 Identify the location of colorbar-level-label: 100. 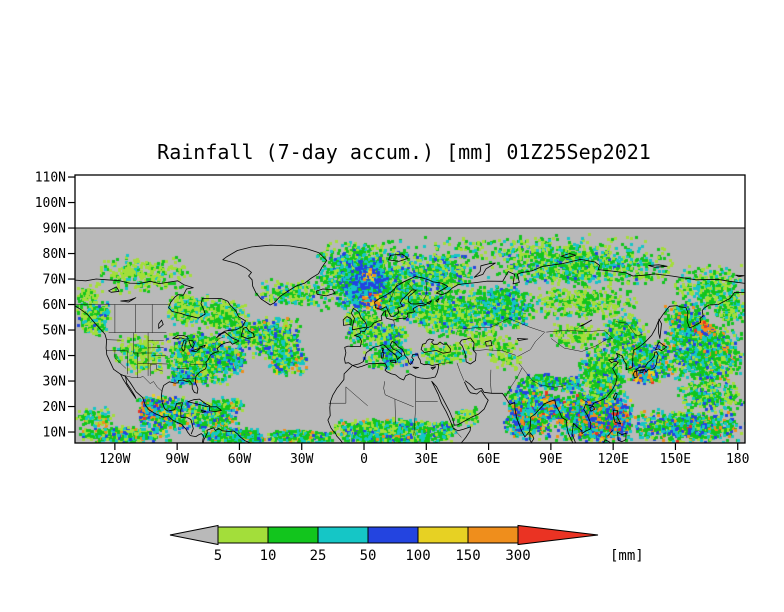
(417, 556).